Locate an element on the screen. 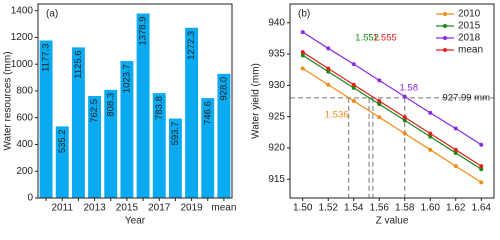  legend-label: 2010 is located at coordinates (469, 14).